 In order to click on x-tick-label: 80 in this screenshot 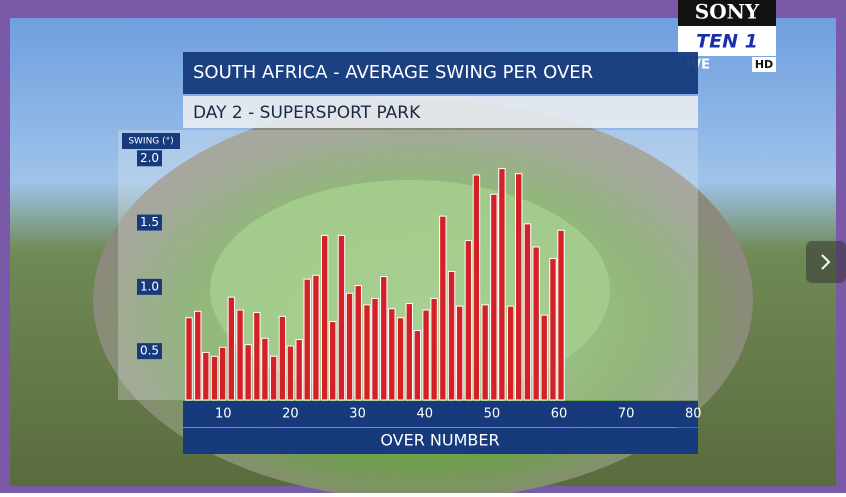, I will do `click(693, 414)`.